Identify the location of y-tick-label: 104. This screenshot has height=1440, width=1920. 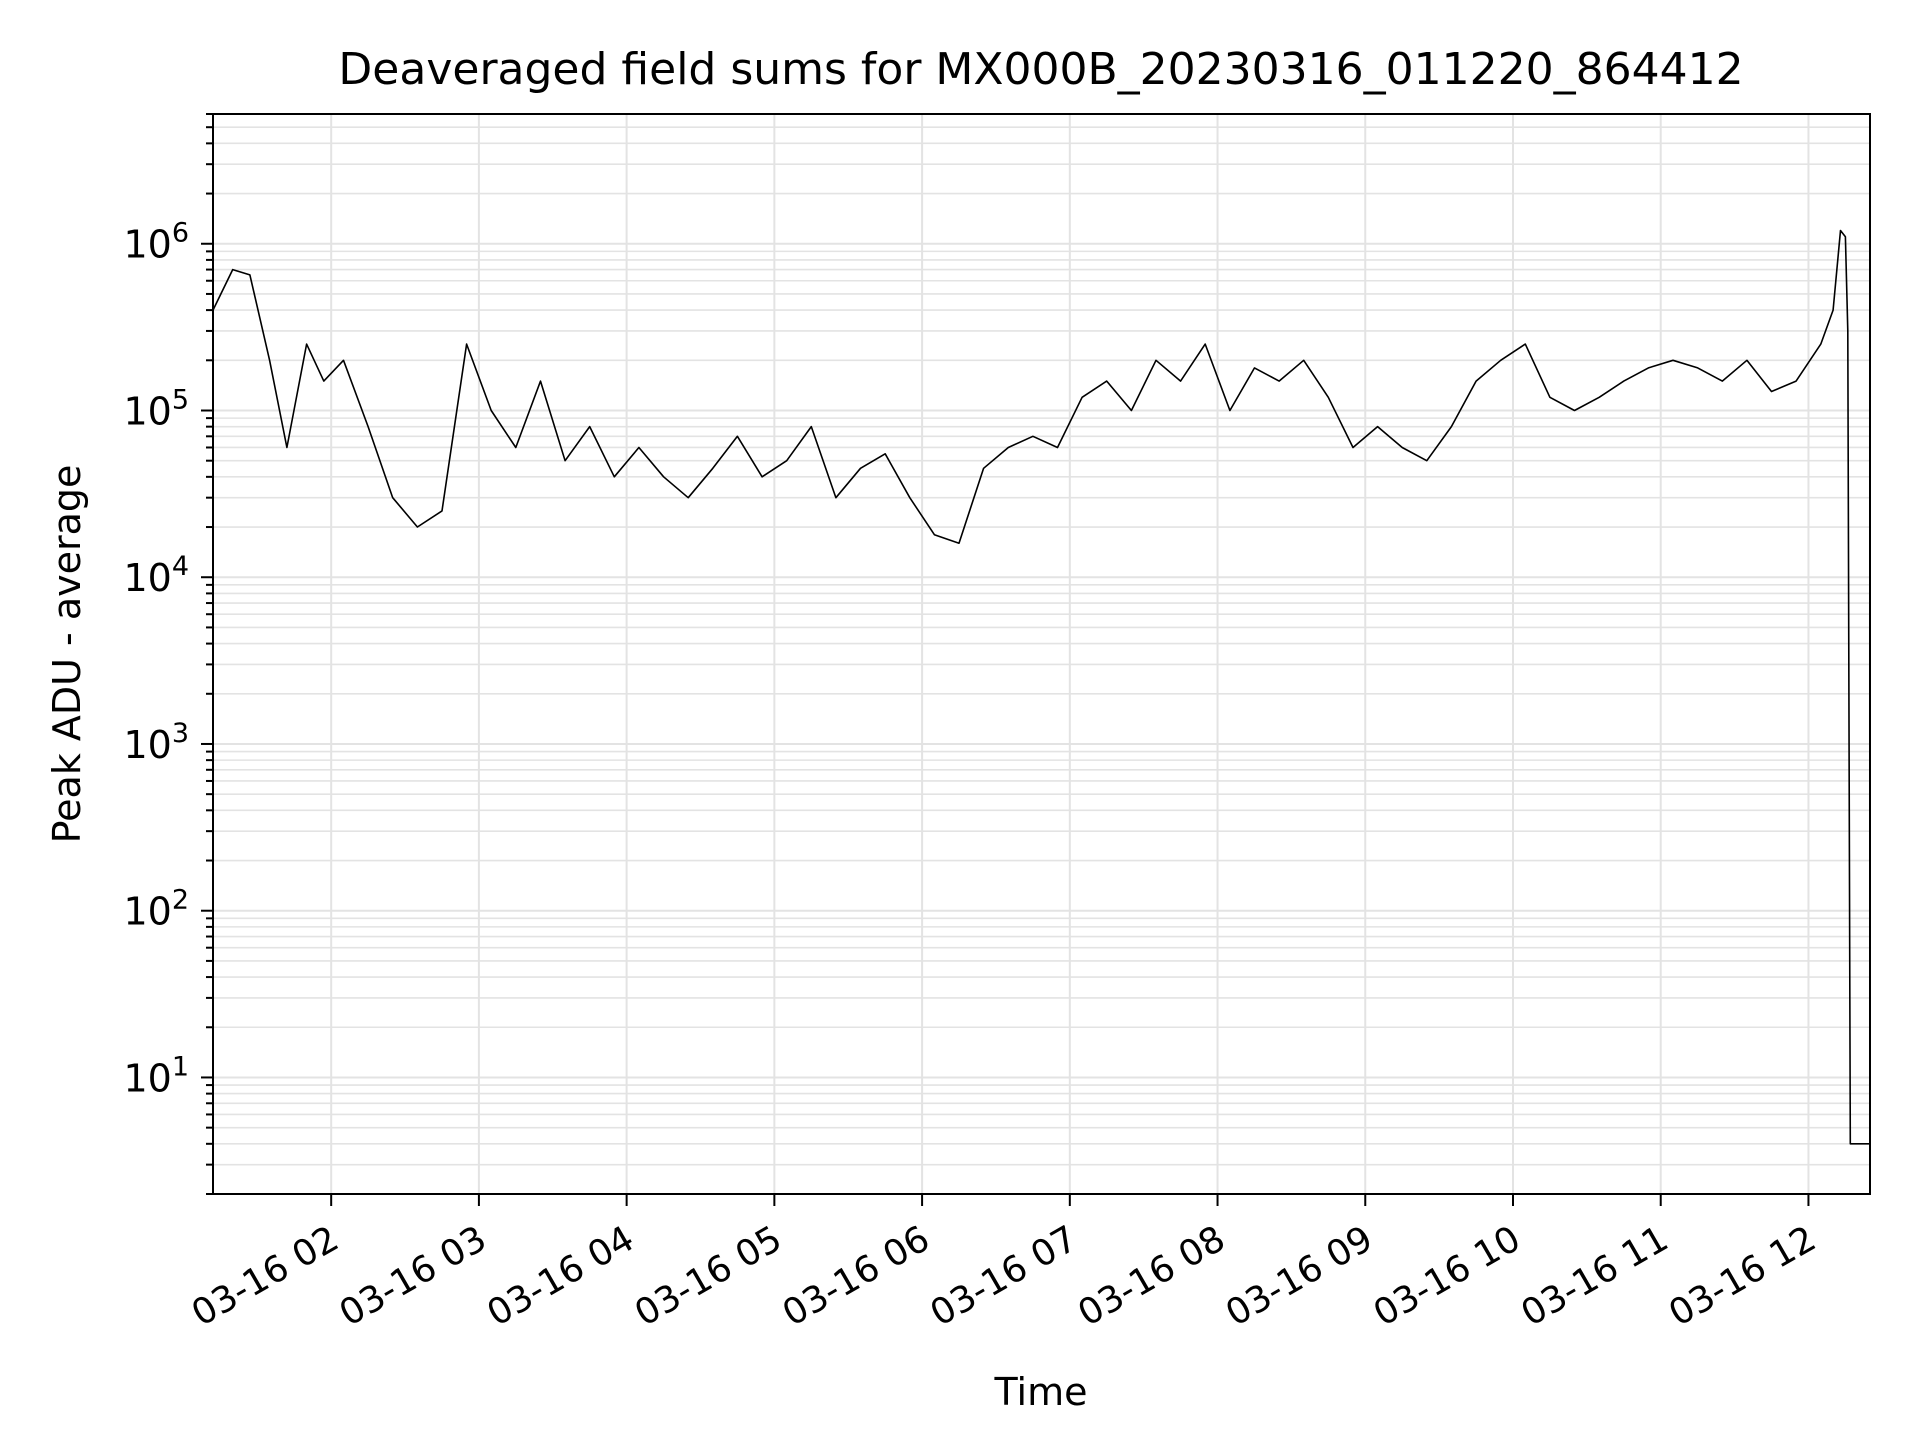
(156, 575).